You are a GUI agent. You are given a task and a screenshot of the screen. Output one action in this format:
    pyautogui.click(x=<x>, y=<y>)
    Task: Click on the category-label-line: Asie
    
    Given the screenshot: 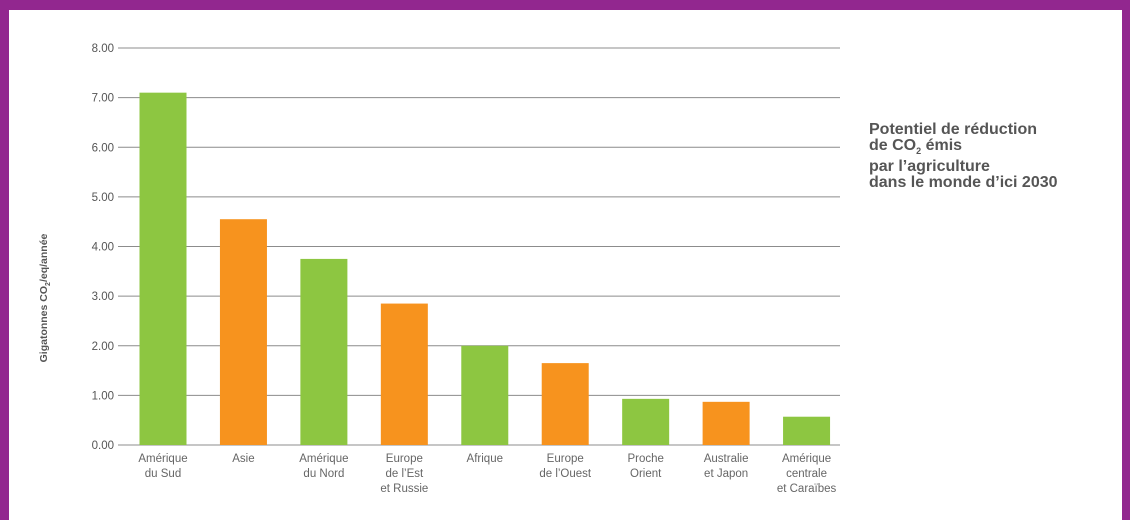 What is the action you would take?
    pyautogui.click(x=243, y=459)
    